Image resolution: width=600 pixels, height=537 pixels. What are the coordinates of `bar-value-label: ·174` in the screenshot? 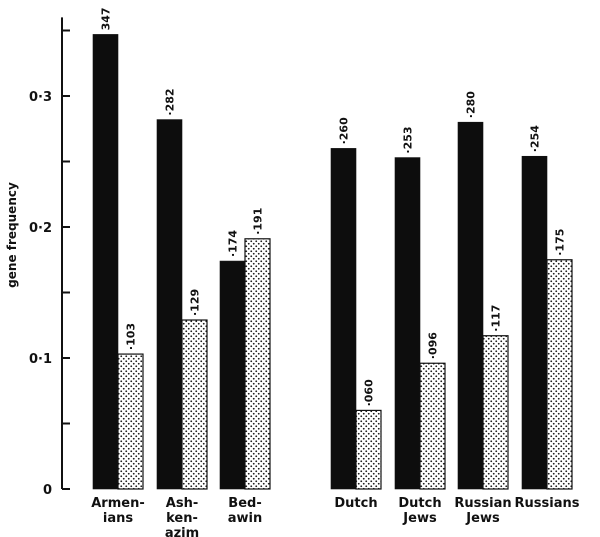 It's located at (233, 243).